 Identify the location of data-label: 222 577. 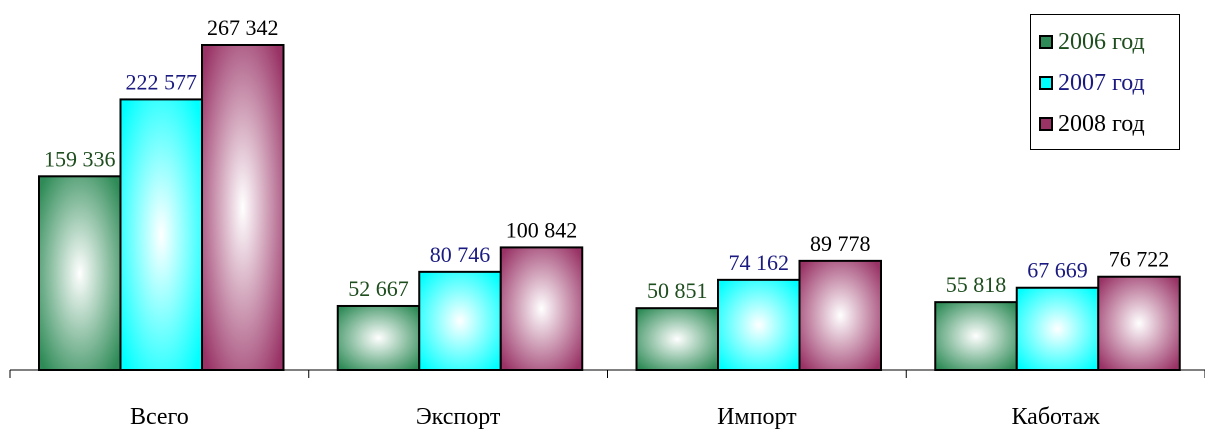
(162, 81).